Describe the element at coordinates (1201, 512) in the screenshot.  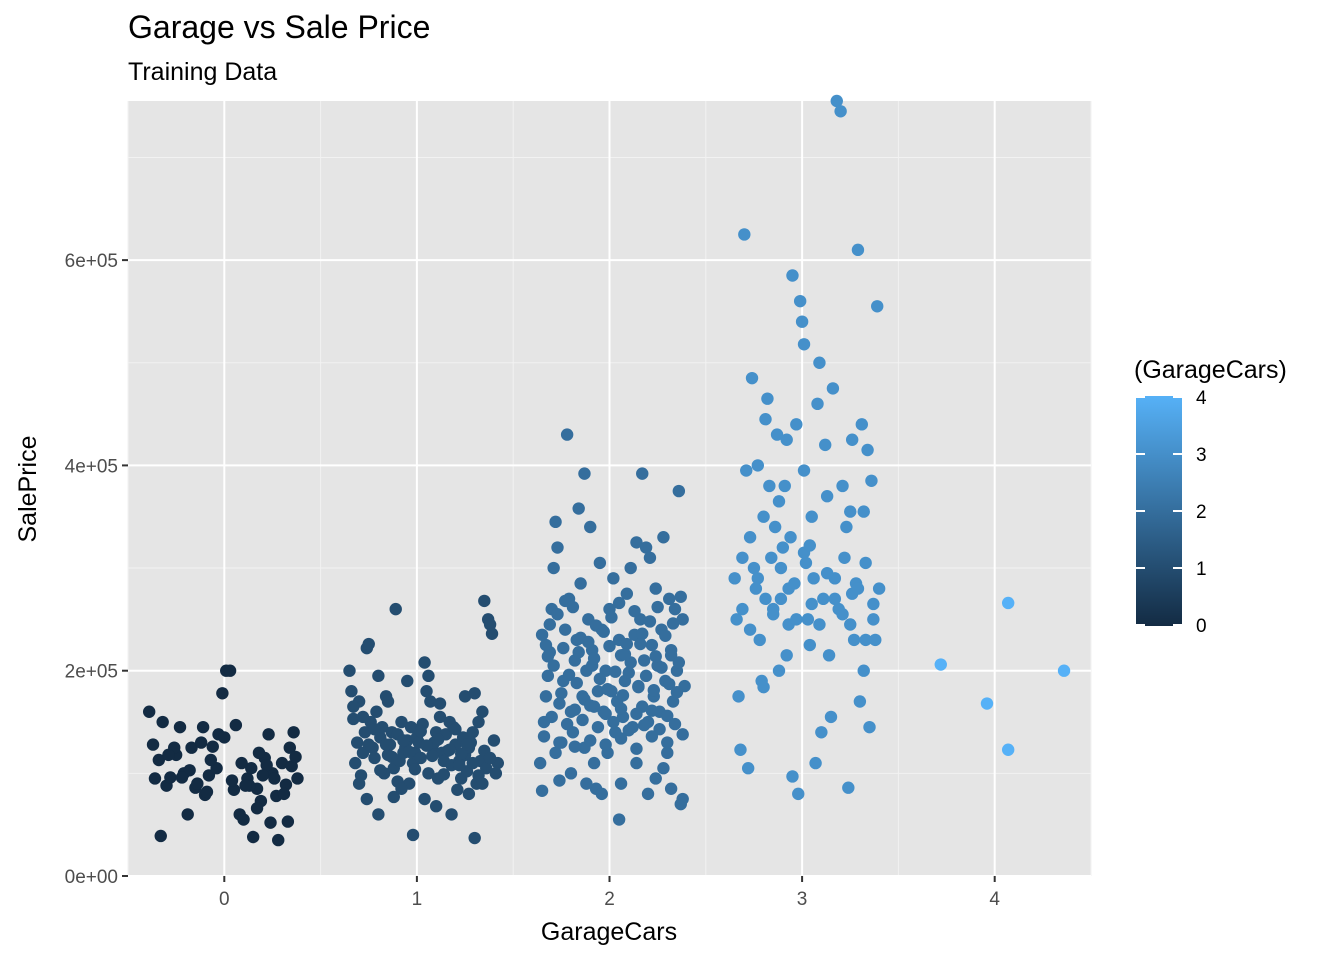
I see `legend-tick-label: 2` at that location.